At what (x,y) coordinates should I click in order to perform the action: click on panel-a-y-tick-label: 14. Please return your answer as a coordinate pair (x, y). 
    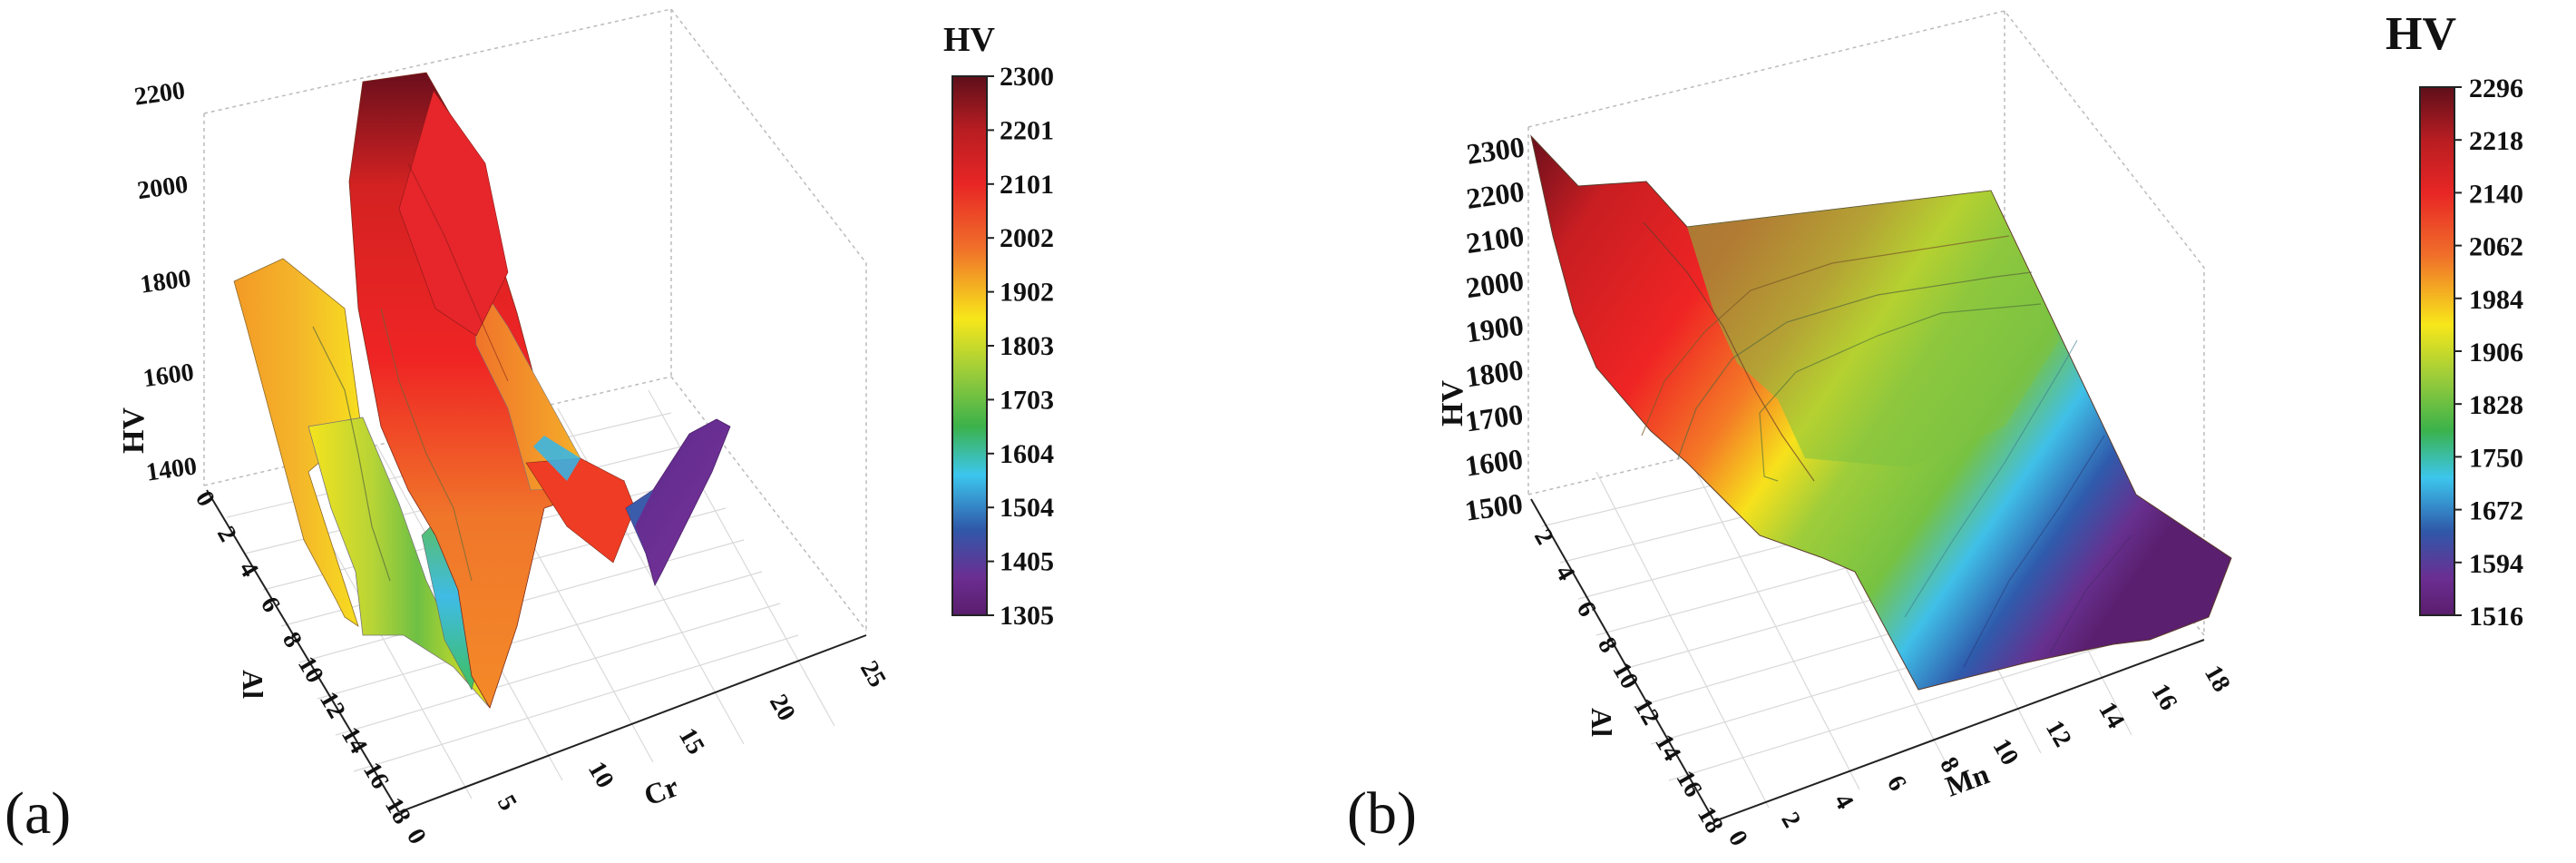
    Looking at the image, I should click on (354, 741).